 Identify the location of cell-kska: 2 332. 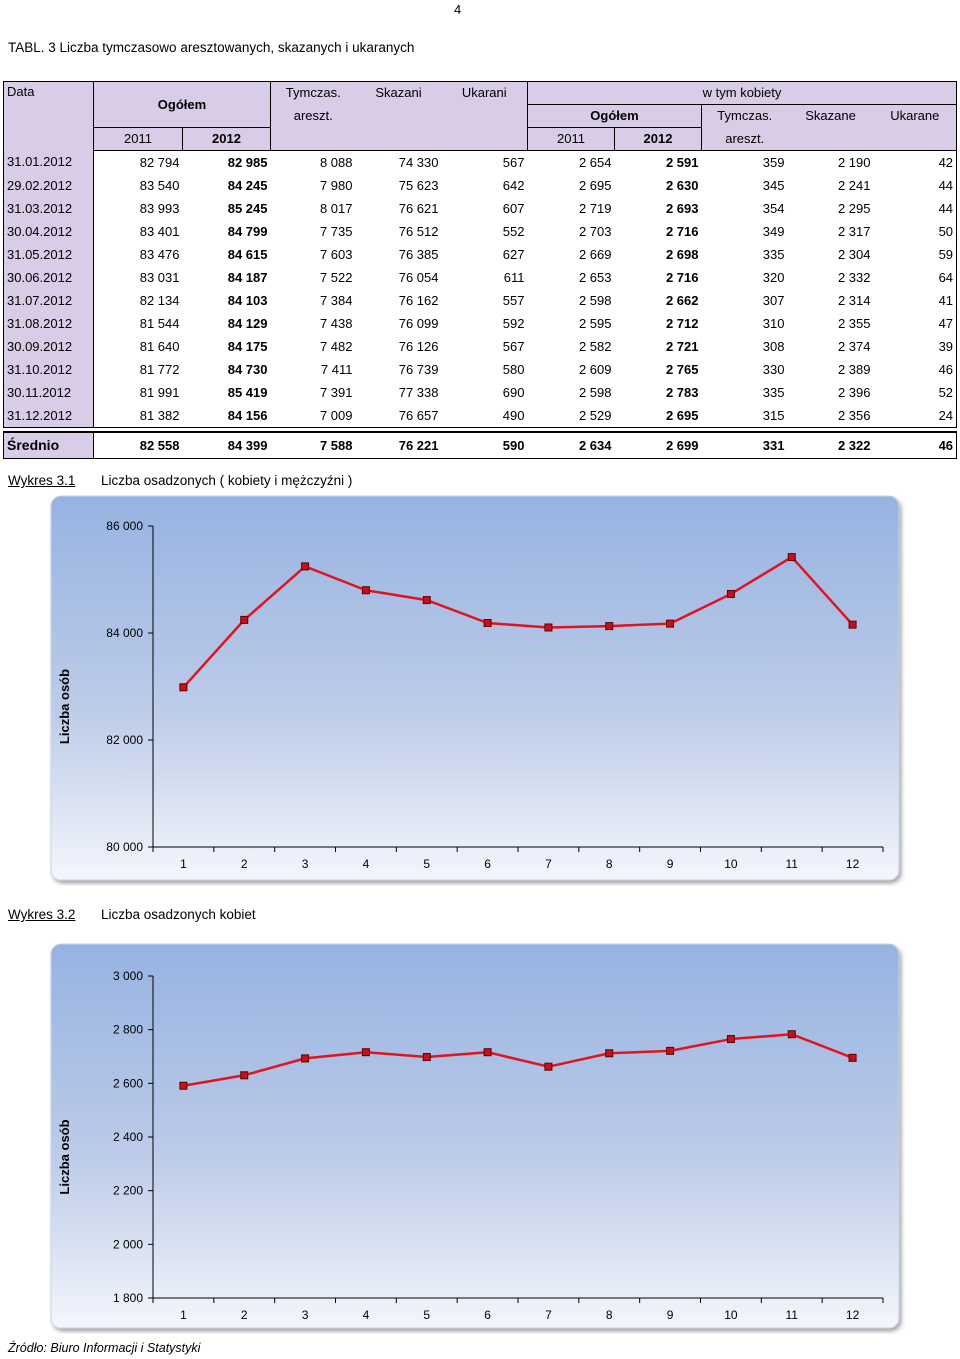
(854, 277).